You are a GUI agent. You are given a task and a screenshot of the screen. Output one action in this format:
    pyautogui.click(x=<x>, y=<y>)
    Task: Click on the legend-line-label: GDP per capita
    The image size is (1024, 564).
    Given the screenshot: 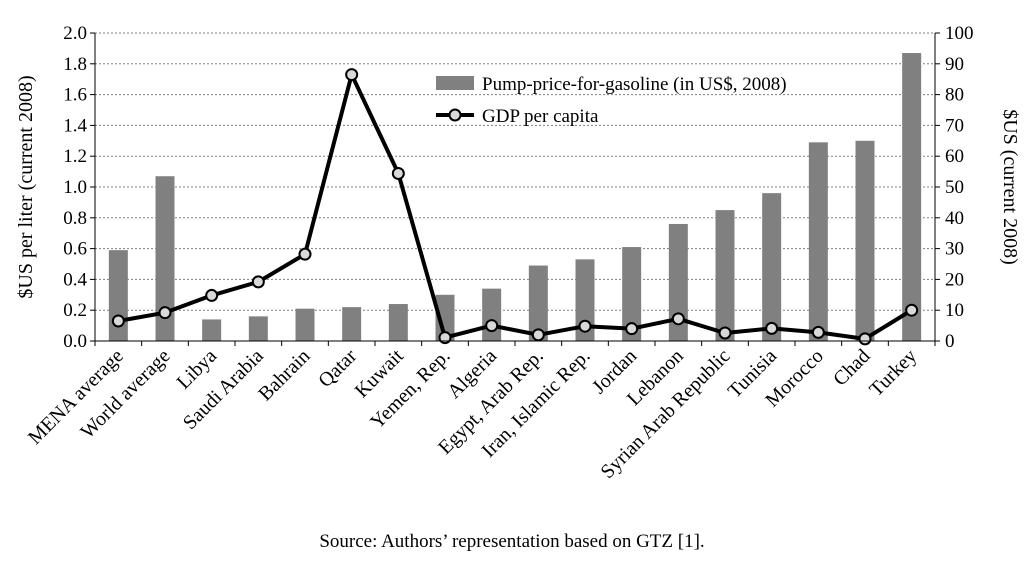 What is the action you would take?
    pyautogui.click(x=540, y=116)
    